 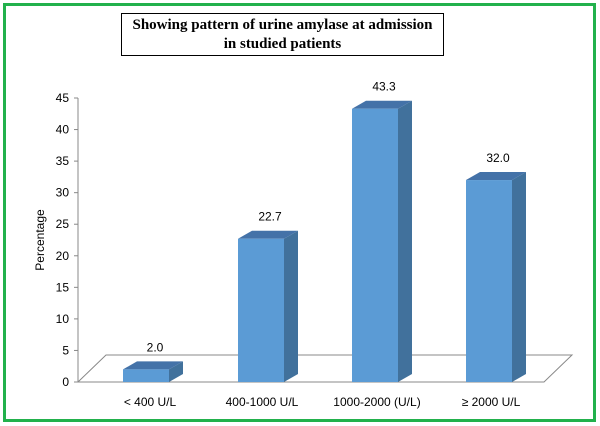 I want to click on y-tick-label: 0, so click(x=65, y=382).